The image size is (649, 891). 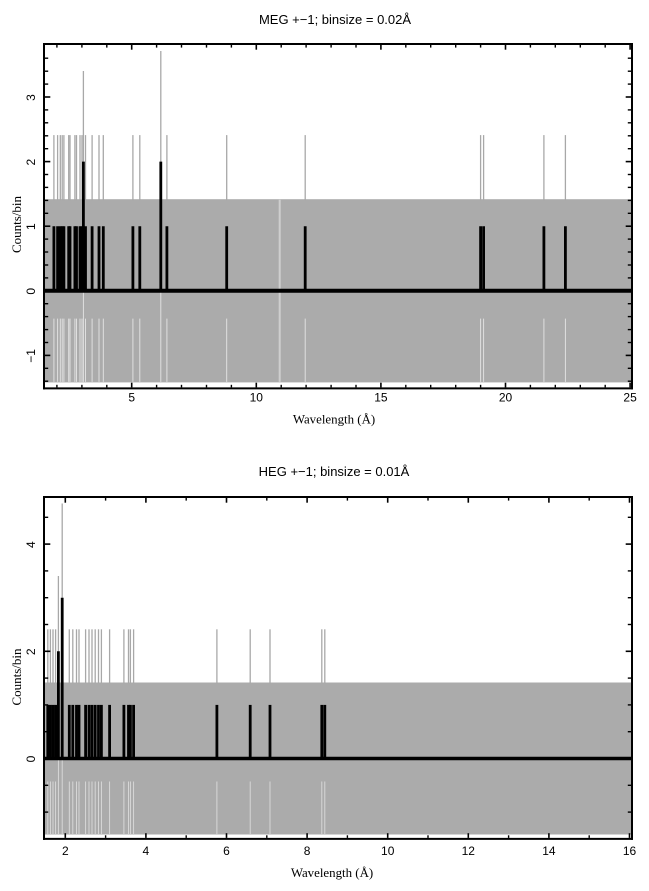 I want to click on svg-text: 14, so click(x=549, y=851).